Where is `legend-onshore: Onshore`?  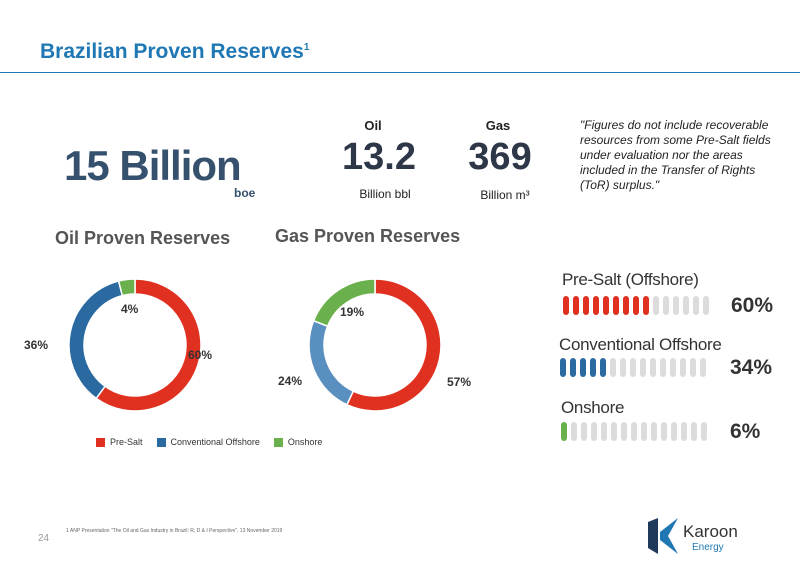 legend-onshore: Onshore is located at coordinates (297, 442).